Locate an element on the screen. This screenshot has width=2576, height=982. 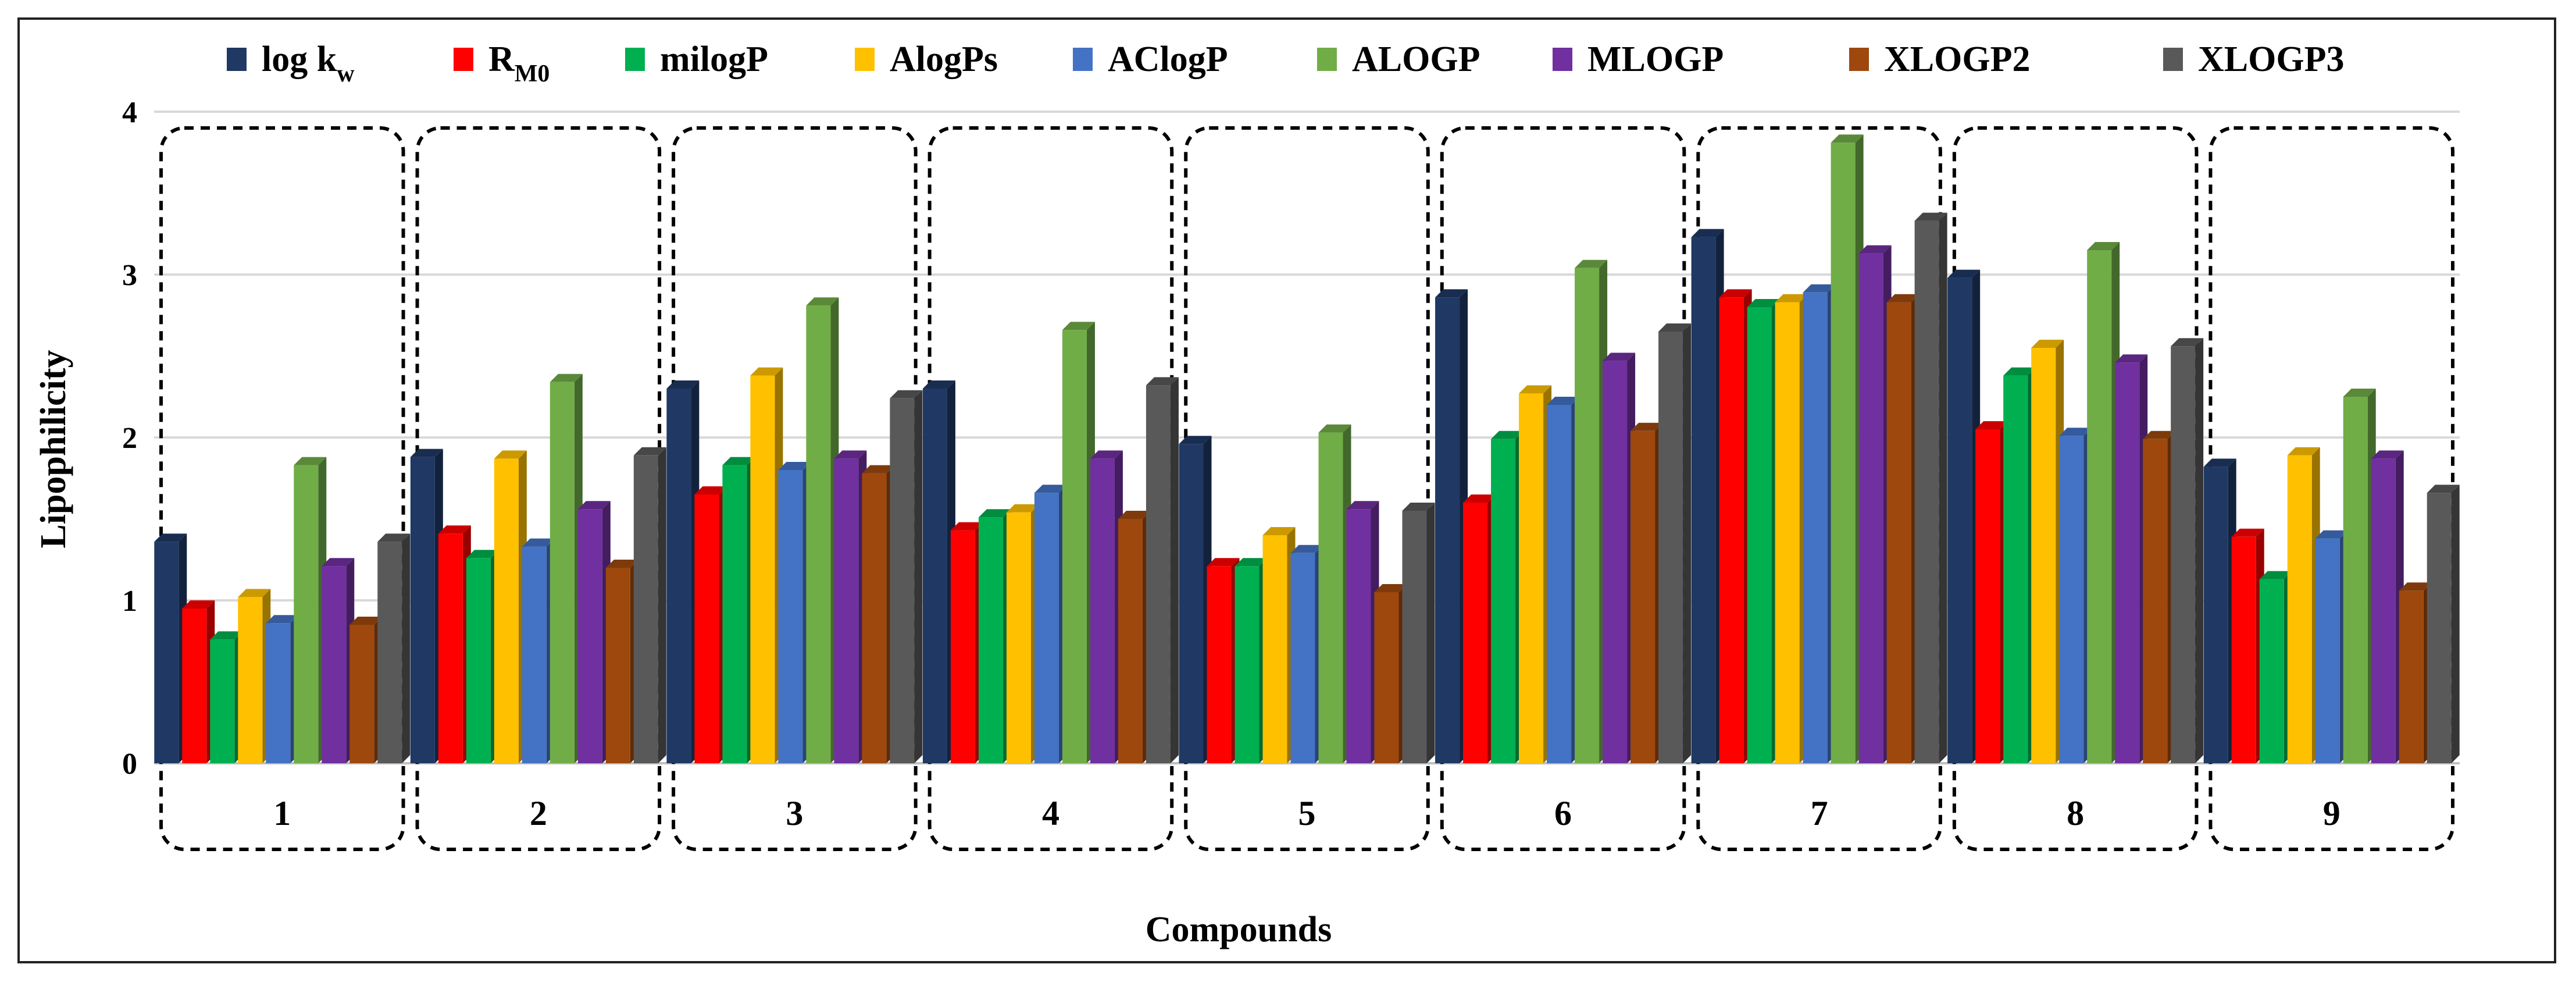
category-label: 8 is located at coordinates (2076, 813).